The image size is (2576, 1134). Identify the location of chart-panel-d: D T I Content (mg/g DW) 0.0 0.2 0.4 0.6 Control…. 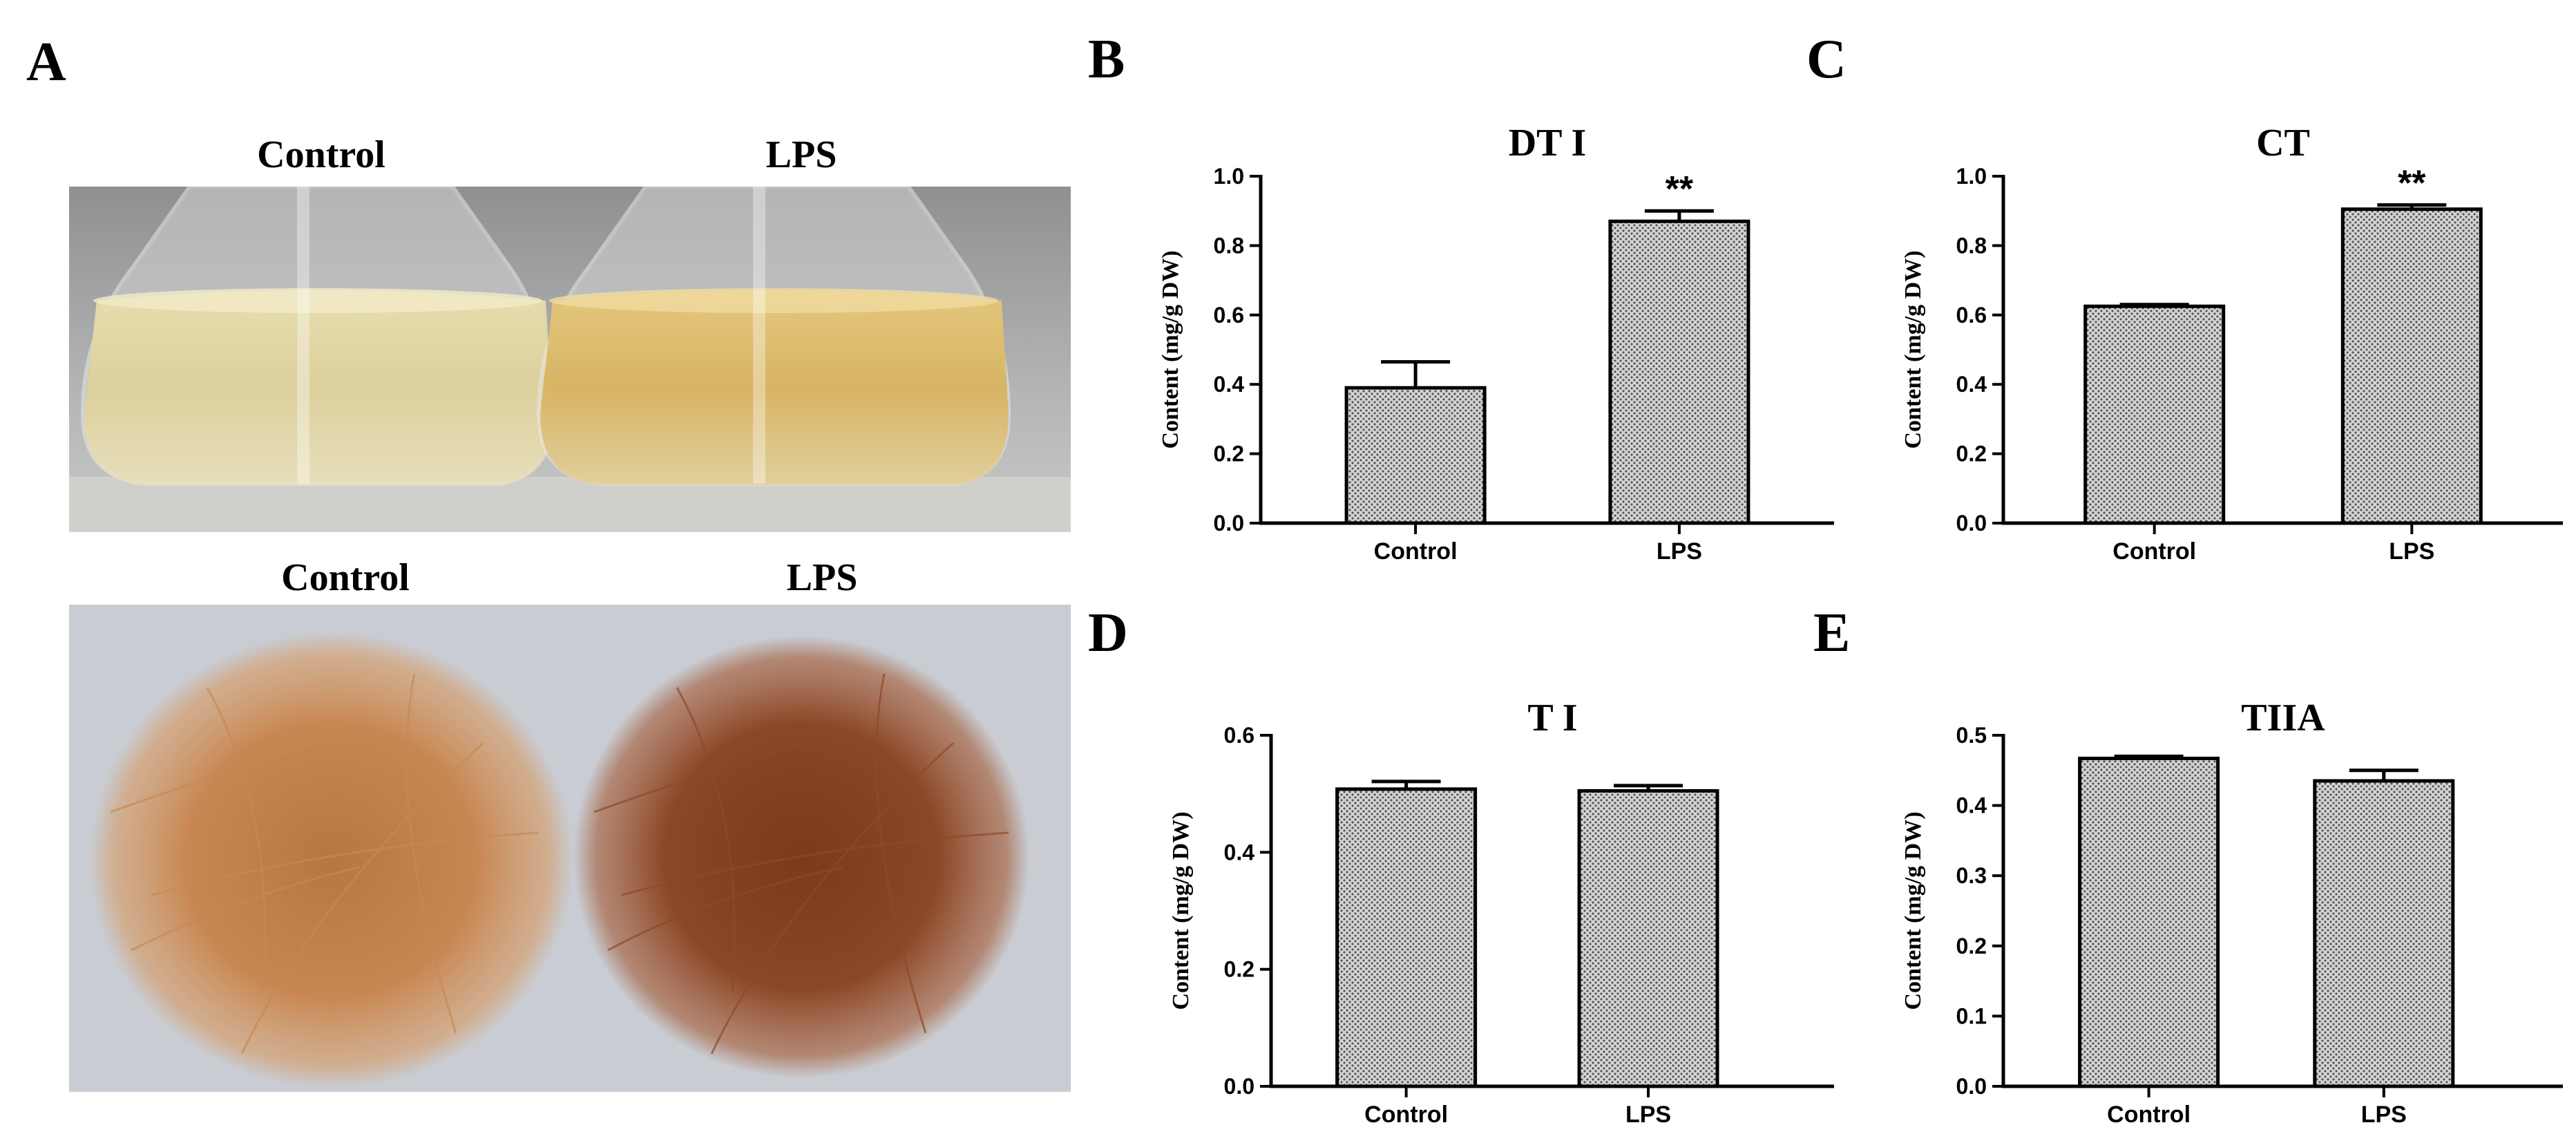
(1461, 865).